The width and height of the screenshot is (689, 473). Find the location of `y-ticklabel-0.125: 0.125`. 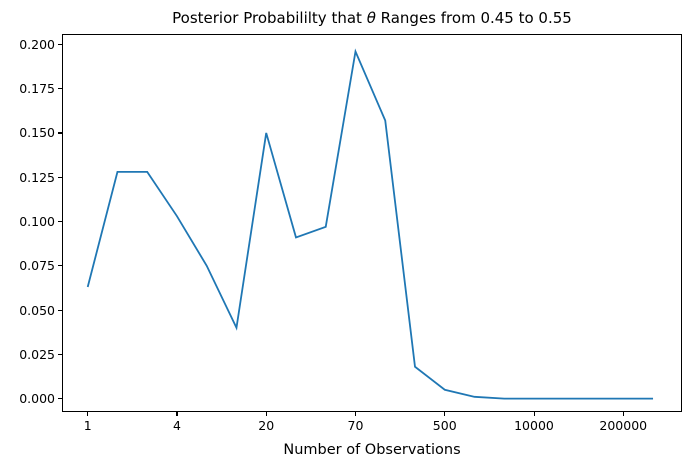

y-ticklabel-0.125: 0.125 is located at coordinates (37, 177).